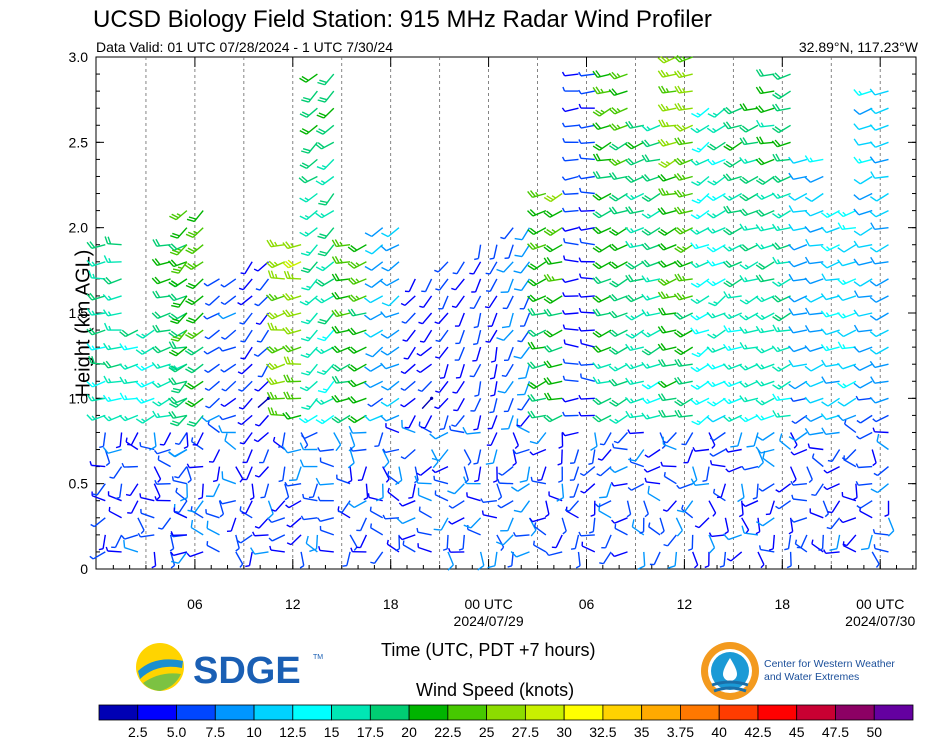 This screenshot has width=935, height=747. What do you see at coordinates (370, 732) in the screenshot?
I see `colorbar-tick-label: 17.5` at bounding box center [370, 732].